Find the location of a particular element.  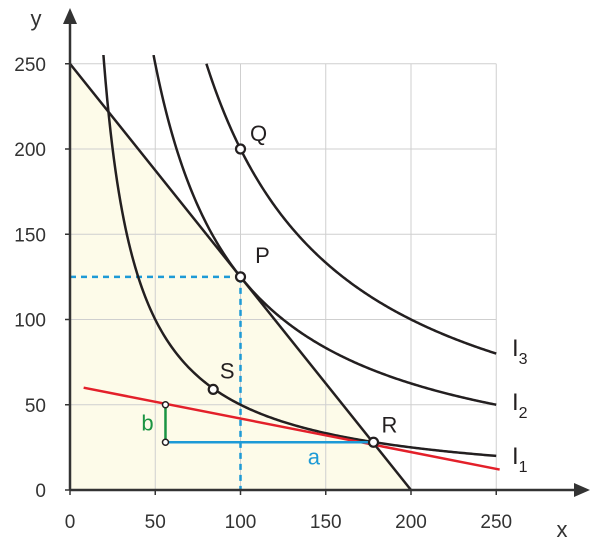

point-R is located at coordinates (373, 442).